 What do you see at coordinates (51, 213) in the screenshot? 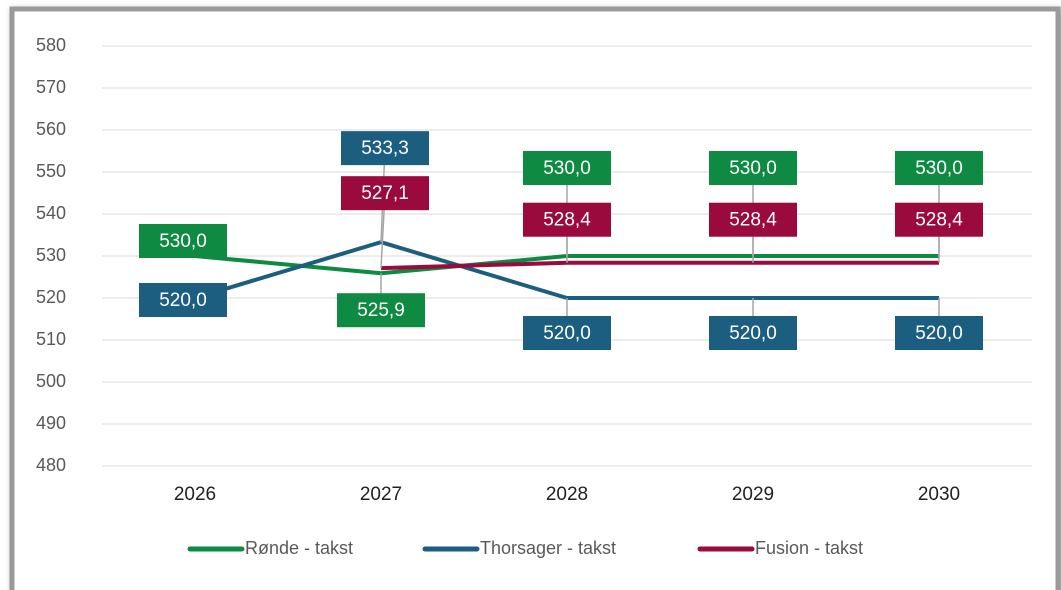
I see `y-tick-label: 540` at bounding box center [51, 213].